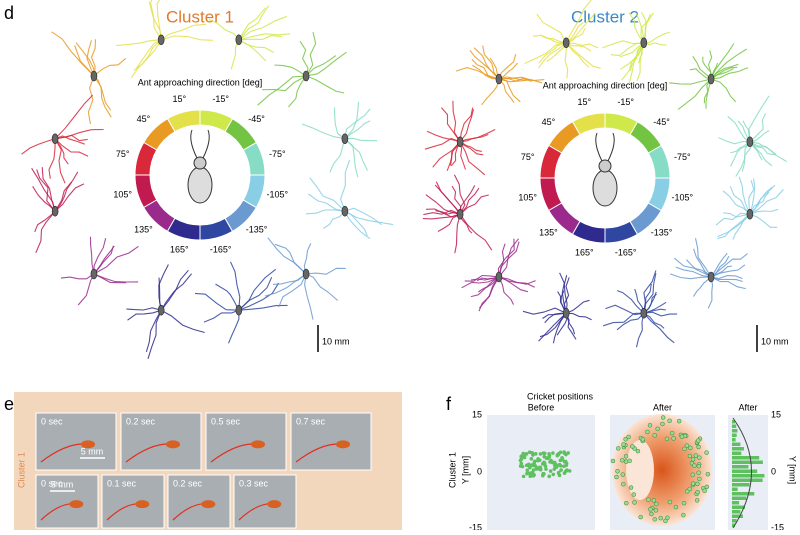 Image resolution: width=800 pixels, height=535 pixels. I want to click on frame-time: 0.3 sec, so click(254, 483).